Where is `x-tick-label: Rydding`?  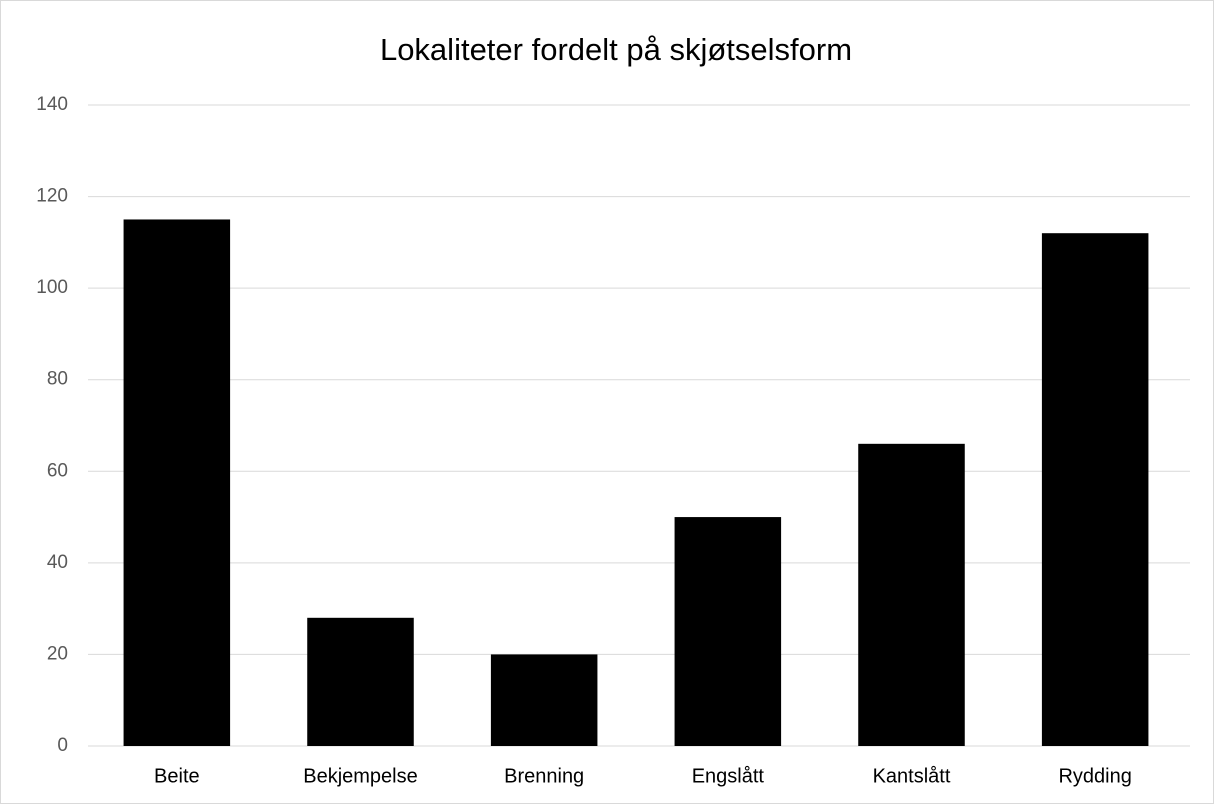 x-tick-label: Rydding is located at coordinates (1094, 776).